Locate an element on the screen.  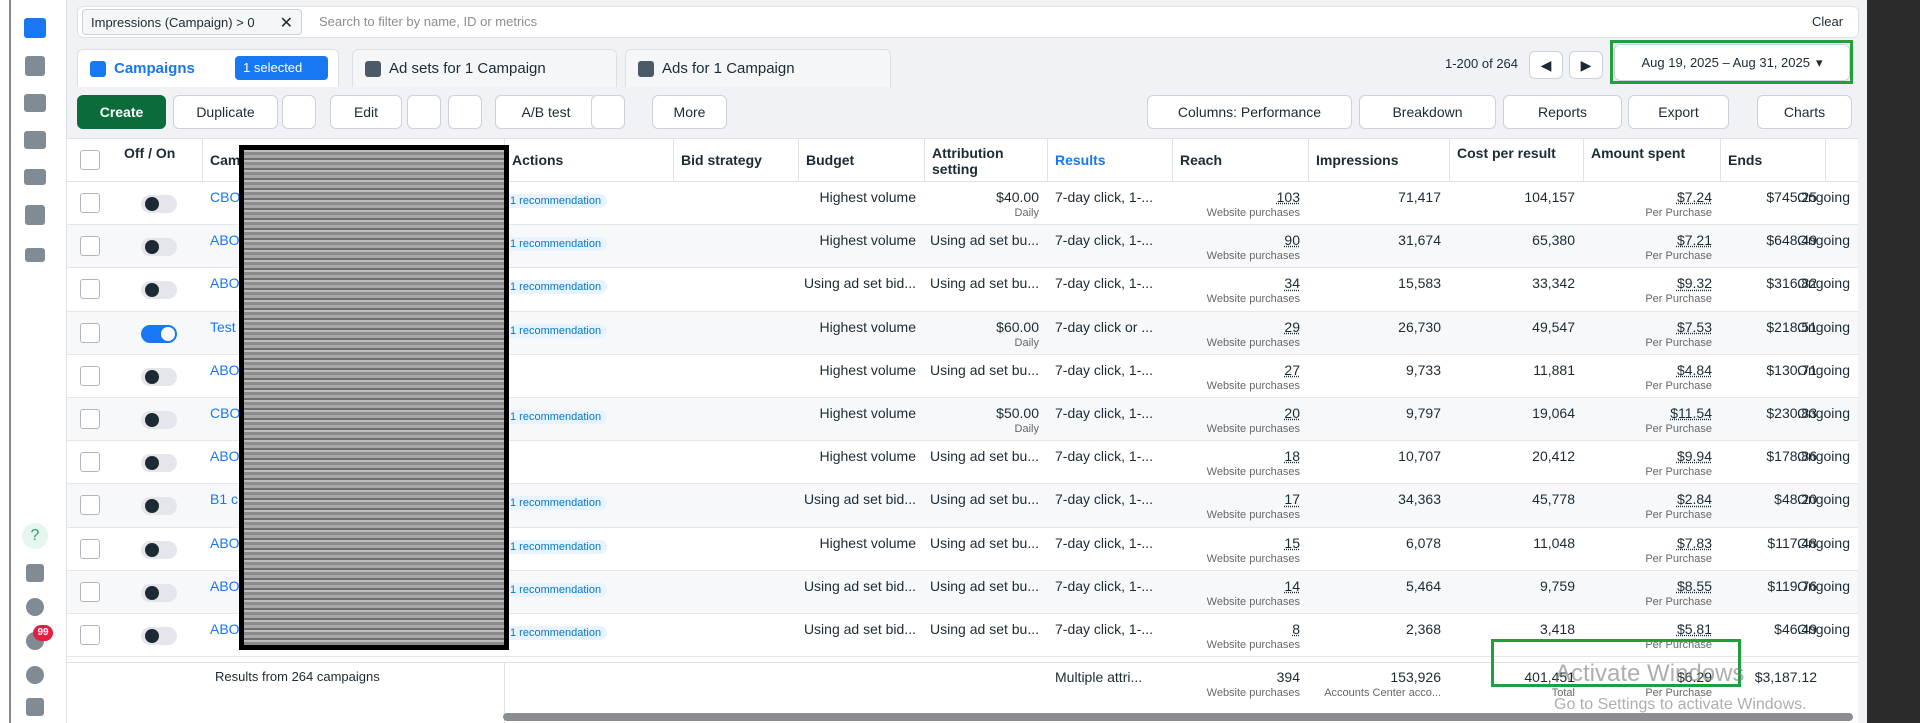
nav-audiences is located at coordinates (35, 103).